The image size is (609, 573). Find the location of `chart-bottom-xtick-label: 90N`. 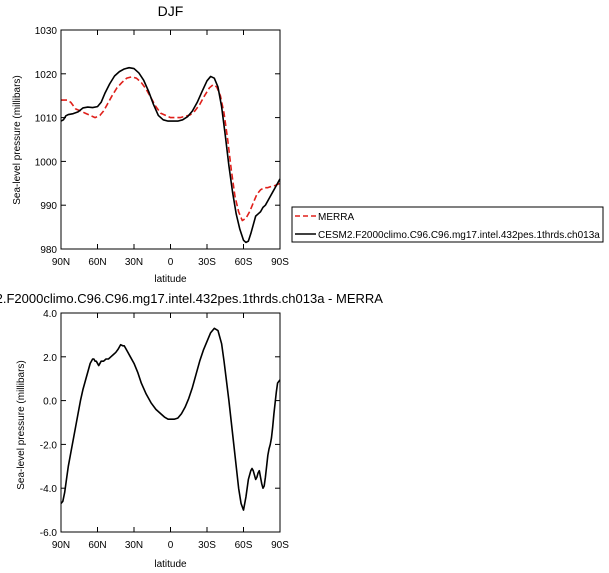

chart-bottom-xtick-label: 90N is located at coordinates (61, 545).